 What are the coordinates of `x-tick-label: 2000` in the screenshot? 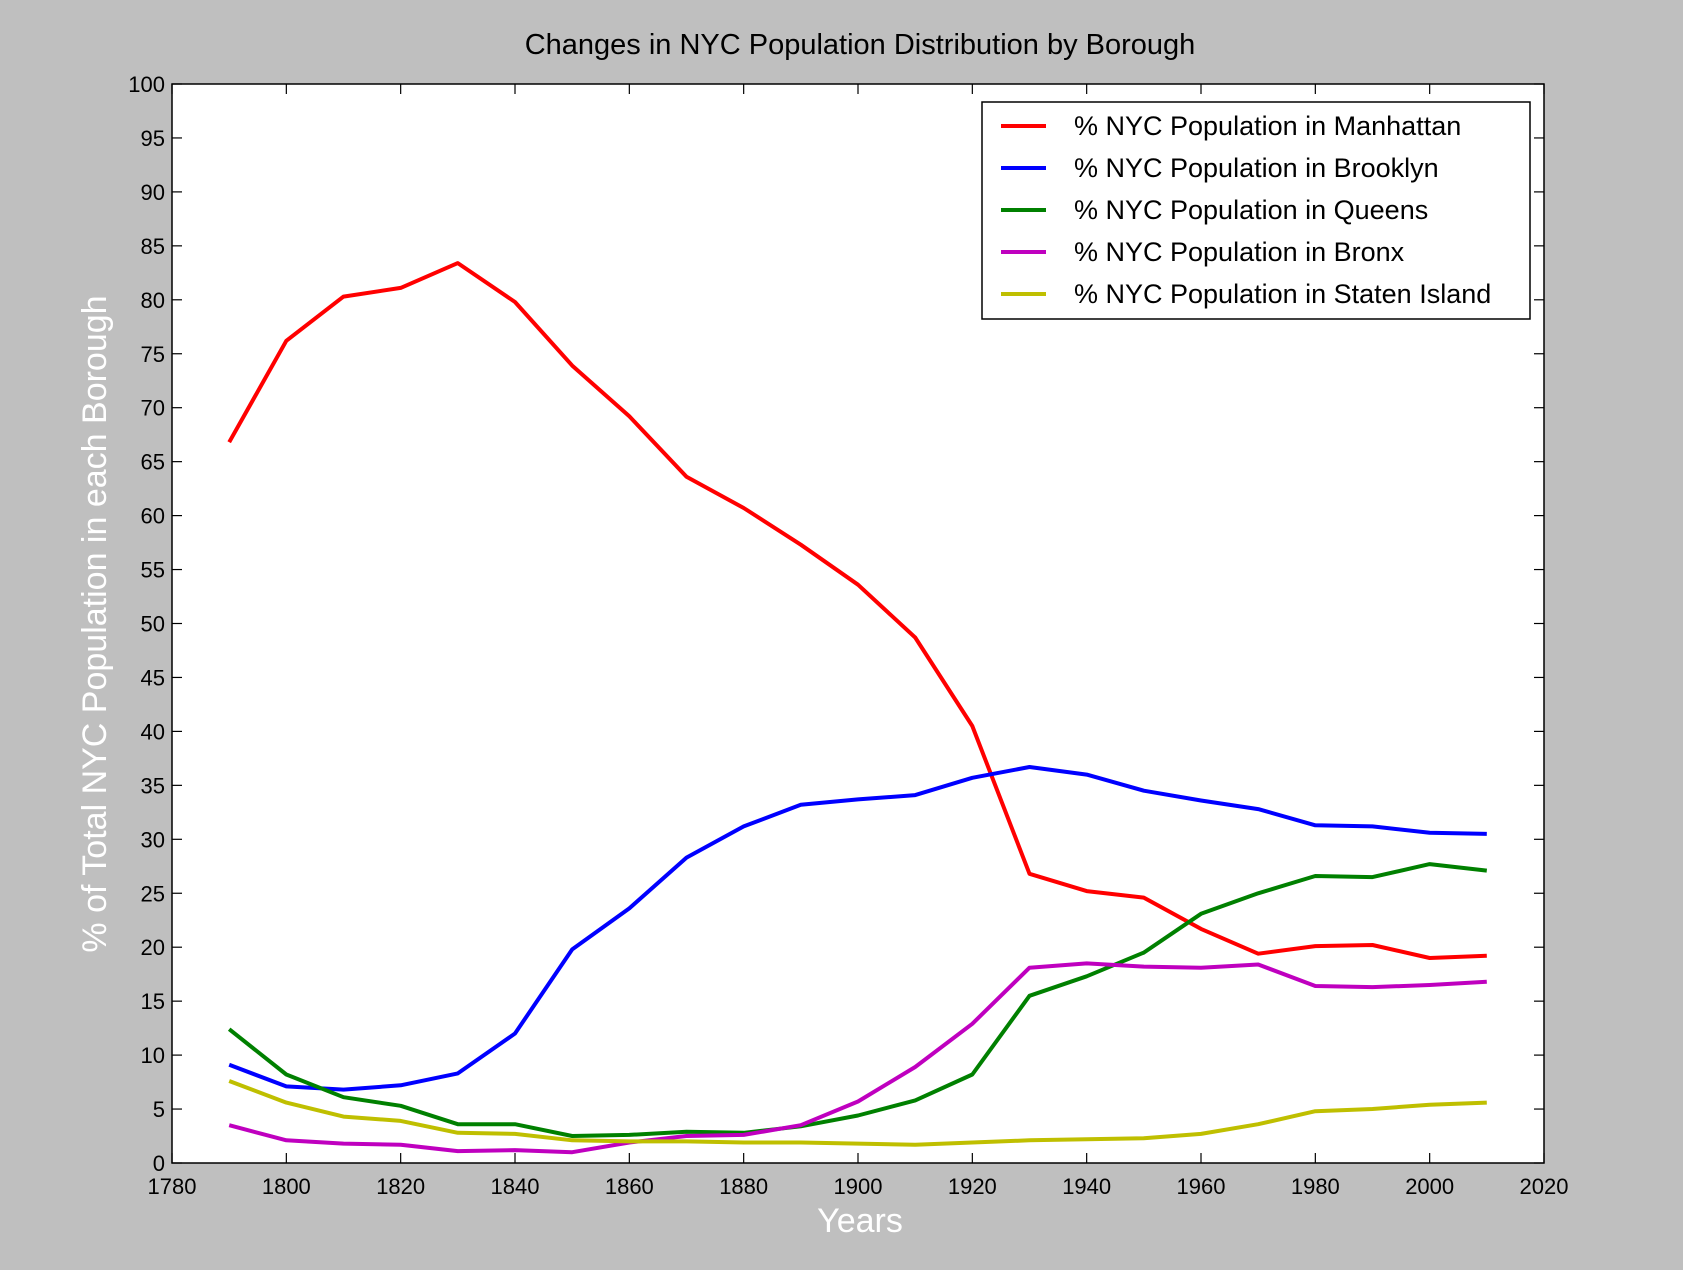 It's located at (1429, 1186).